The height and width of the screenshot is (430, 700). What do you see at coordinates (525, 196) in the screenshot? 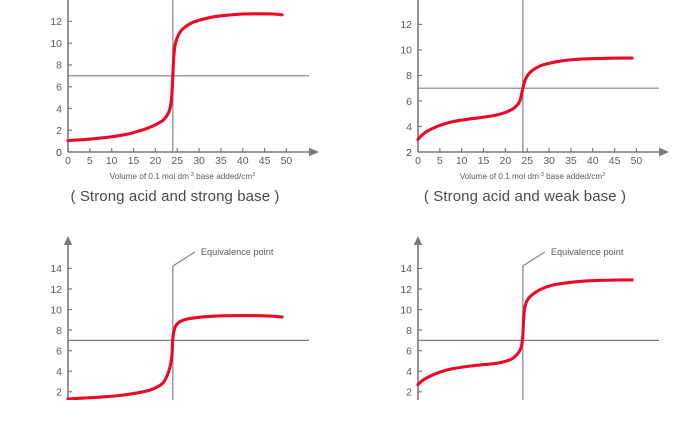
I see `chart-caption-top-right: ( Strong acid and weak base )` at bounding box center [525, 196].